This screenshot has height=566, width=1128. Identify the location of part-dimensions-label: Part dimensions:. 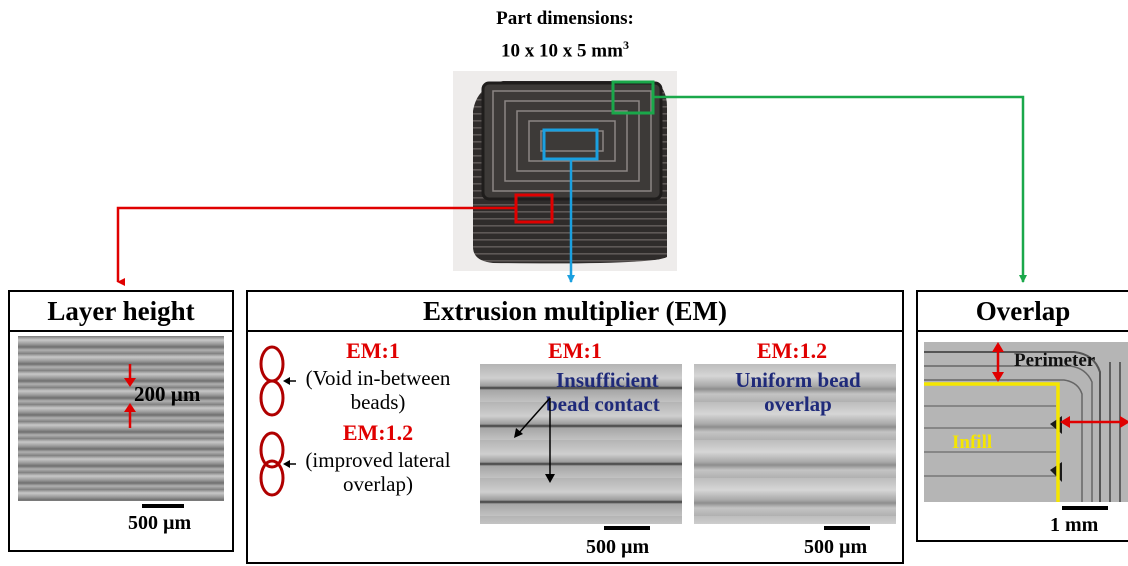
(565, 18).